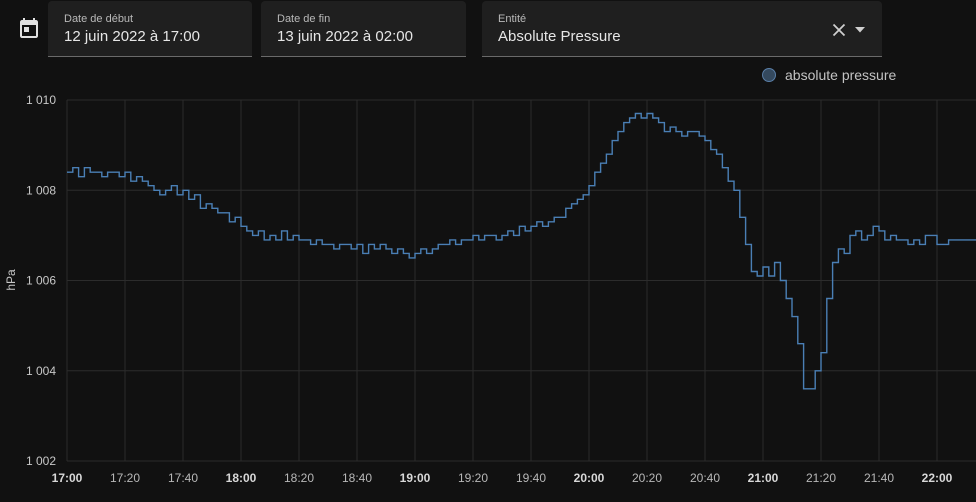 This screenshot has width=976, height=502. What do you see at coordinates (839, 30) in the screenshot?
I see `close-icon` at bounding box center [839, 30].